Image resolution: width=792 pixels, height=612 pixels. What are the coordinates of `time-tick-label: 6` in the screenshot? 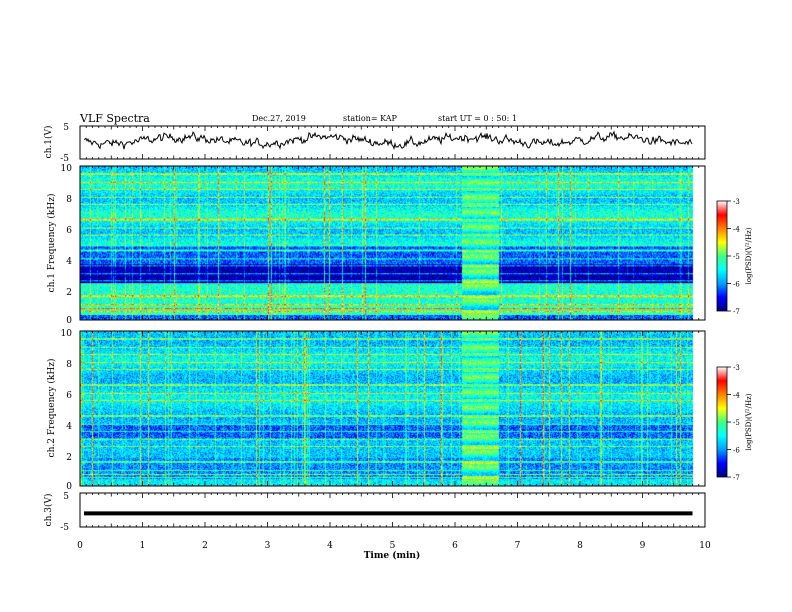 It's located at (455, 546).